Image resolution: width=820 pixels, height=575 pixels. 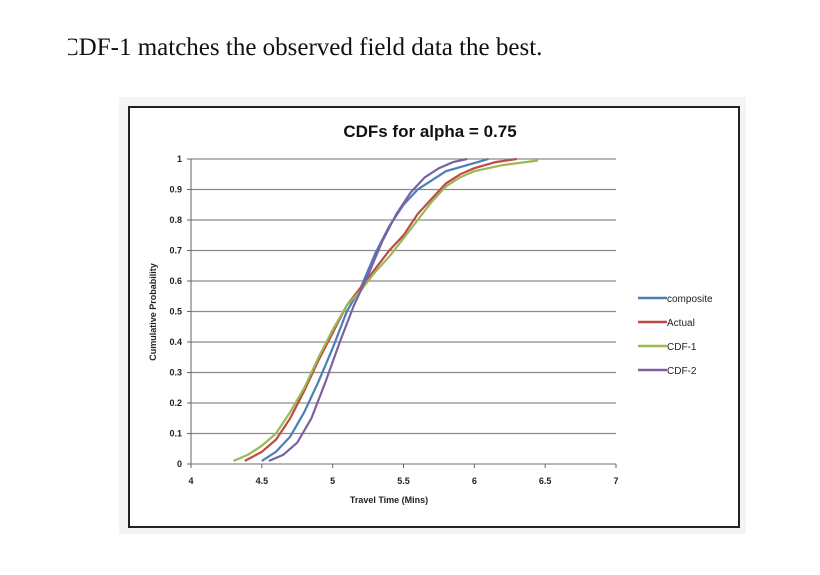 What do you see at coordinates (429, 131) in the screenshot?
I see `chart-title: CDFs for alpha = 0.75` at bounding box center [429, 131].